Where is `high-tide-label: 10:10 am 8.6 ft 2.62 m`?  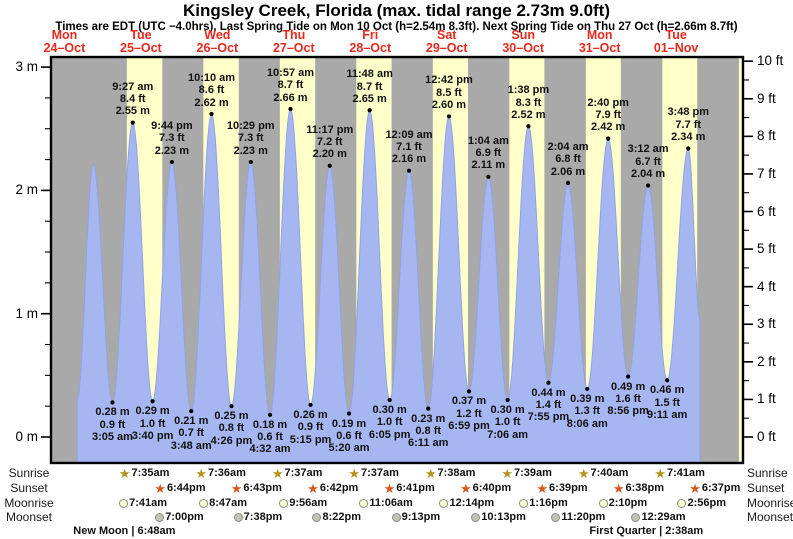 high-tide-label: 10:10 am 8.6 ft 2.62 m is located at coordinates (212, 90).